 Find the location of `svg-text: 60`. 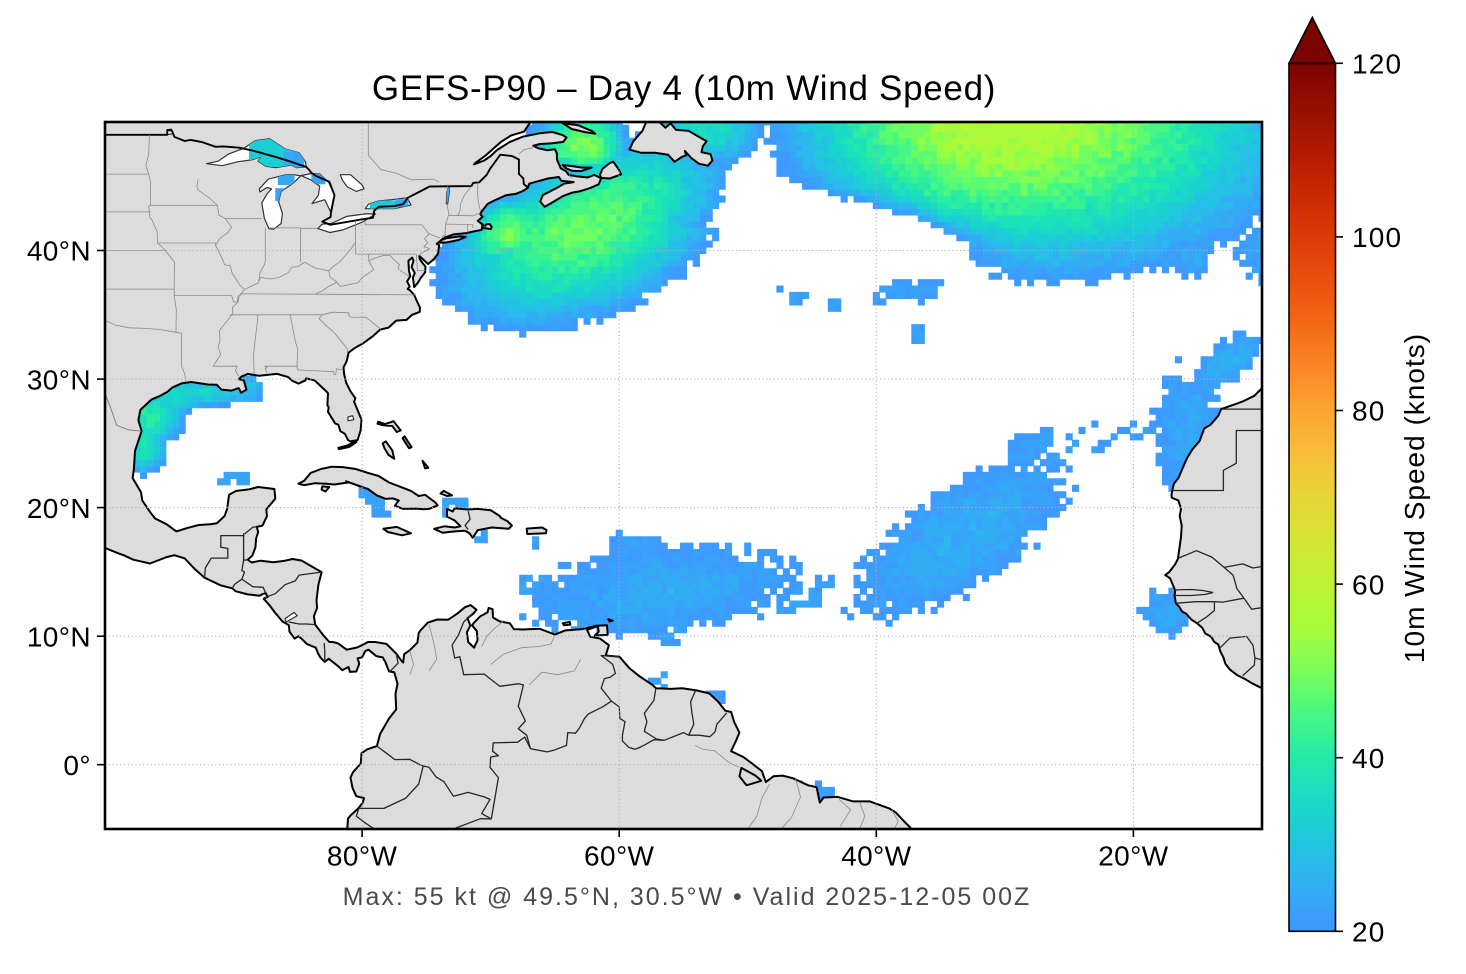

svg-text: 60 is located at coordinates (1369, 584).